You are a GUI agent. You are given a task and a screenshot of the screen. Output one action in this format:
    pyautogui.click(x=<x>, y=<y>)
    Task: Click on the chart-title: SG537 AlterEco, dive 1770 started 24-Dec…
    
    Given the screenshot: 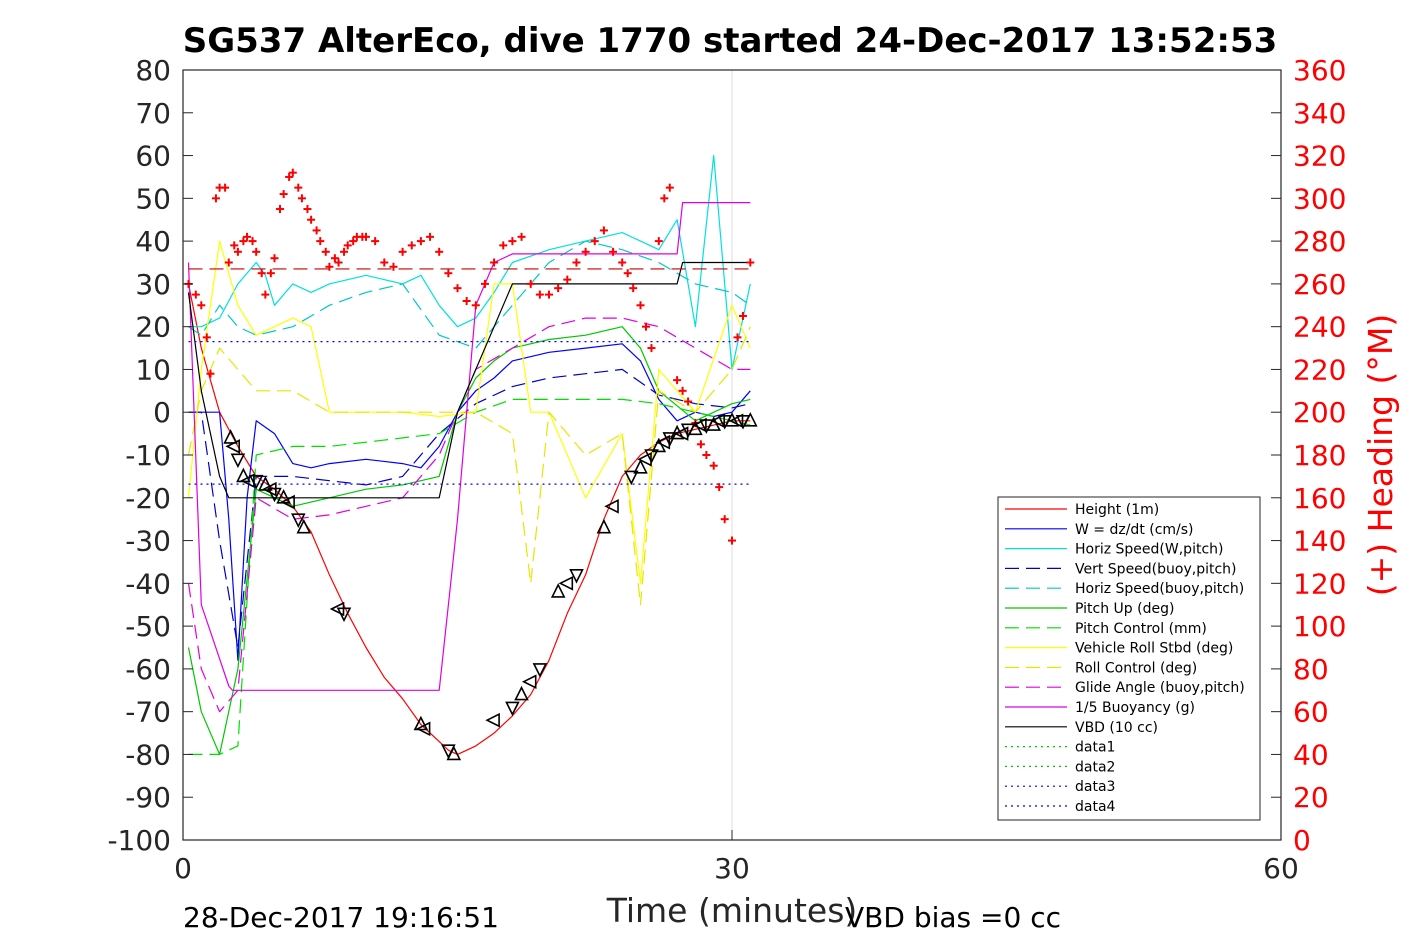 What is the action you would take?
    pyautogui.click(x=730, y=41)
    